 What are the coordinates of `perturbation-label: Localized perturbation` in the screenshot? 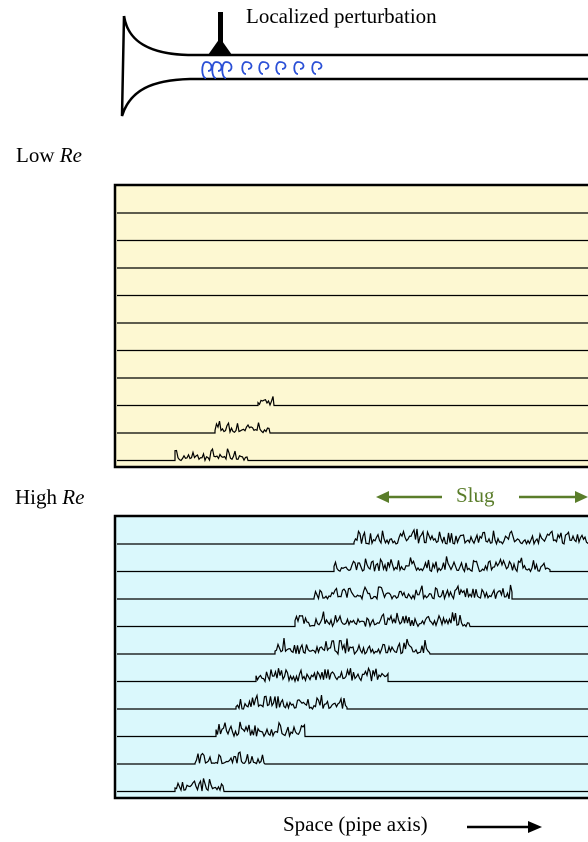 It's located at (341, 16).